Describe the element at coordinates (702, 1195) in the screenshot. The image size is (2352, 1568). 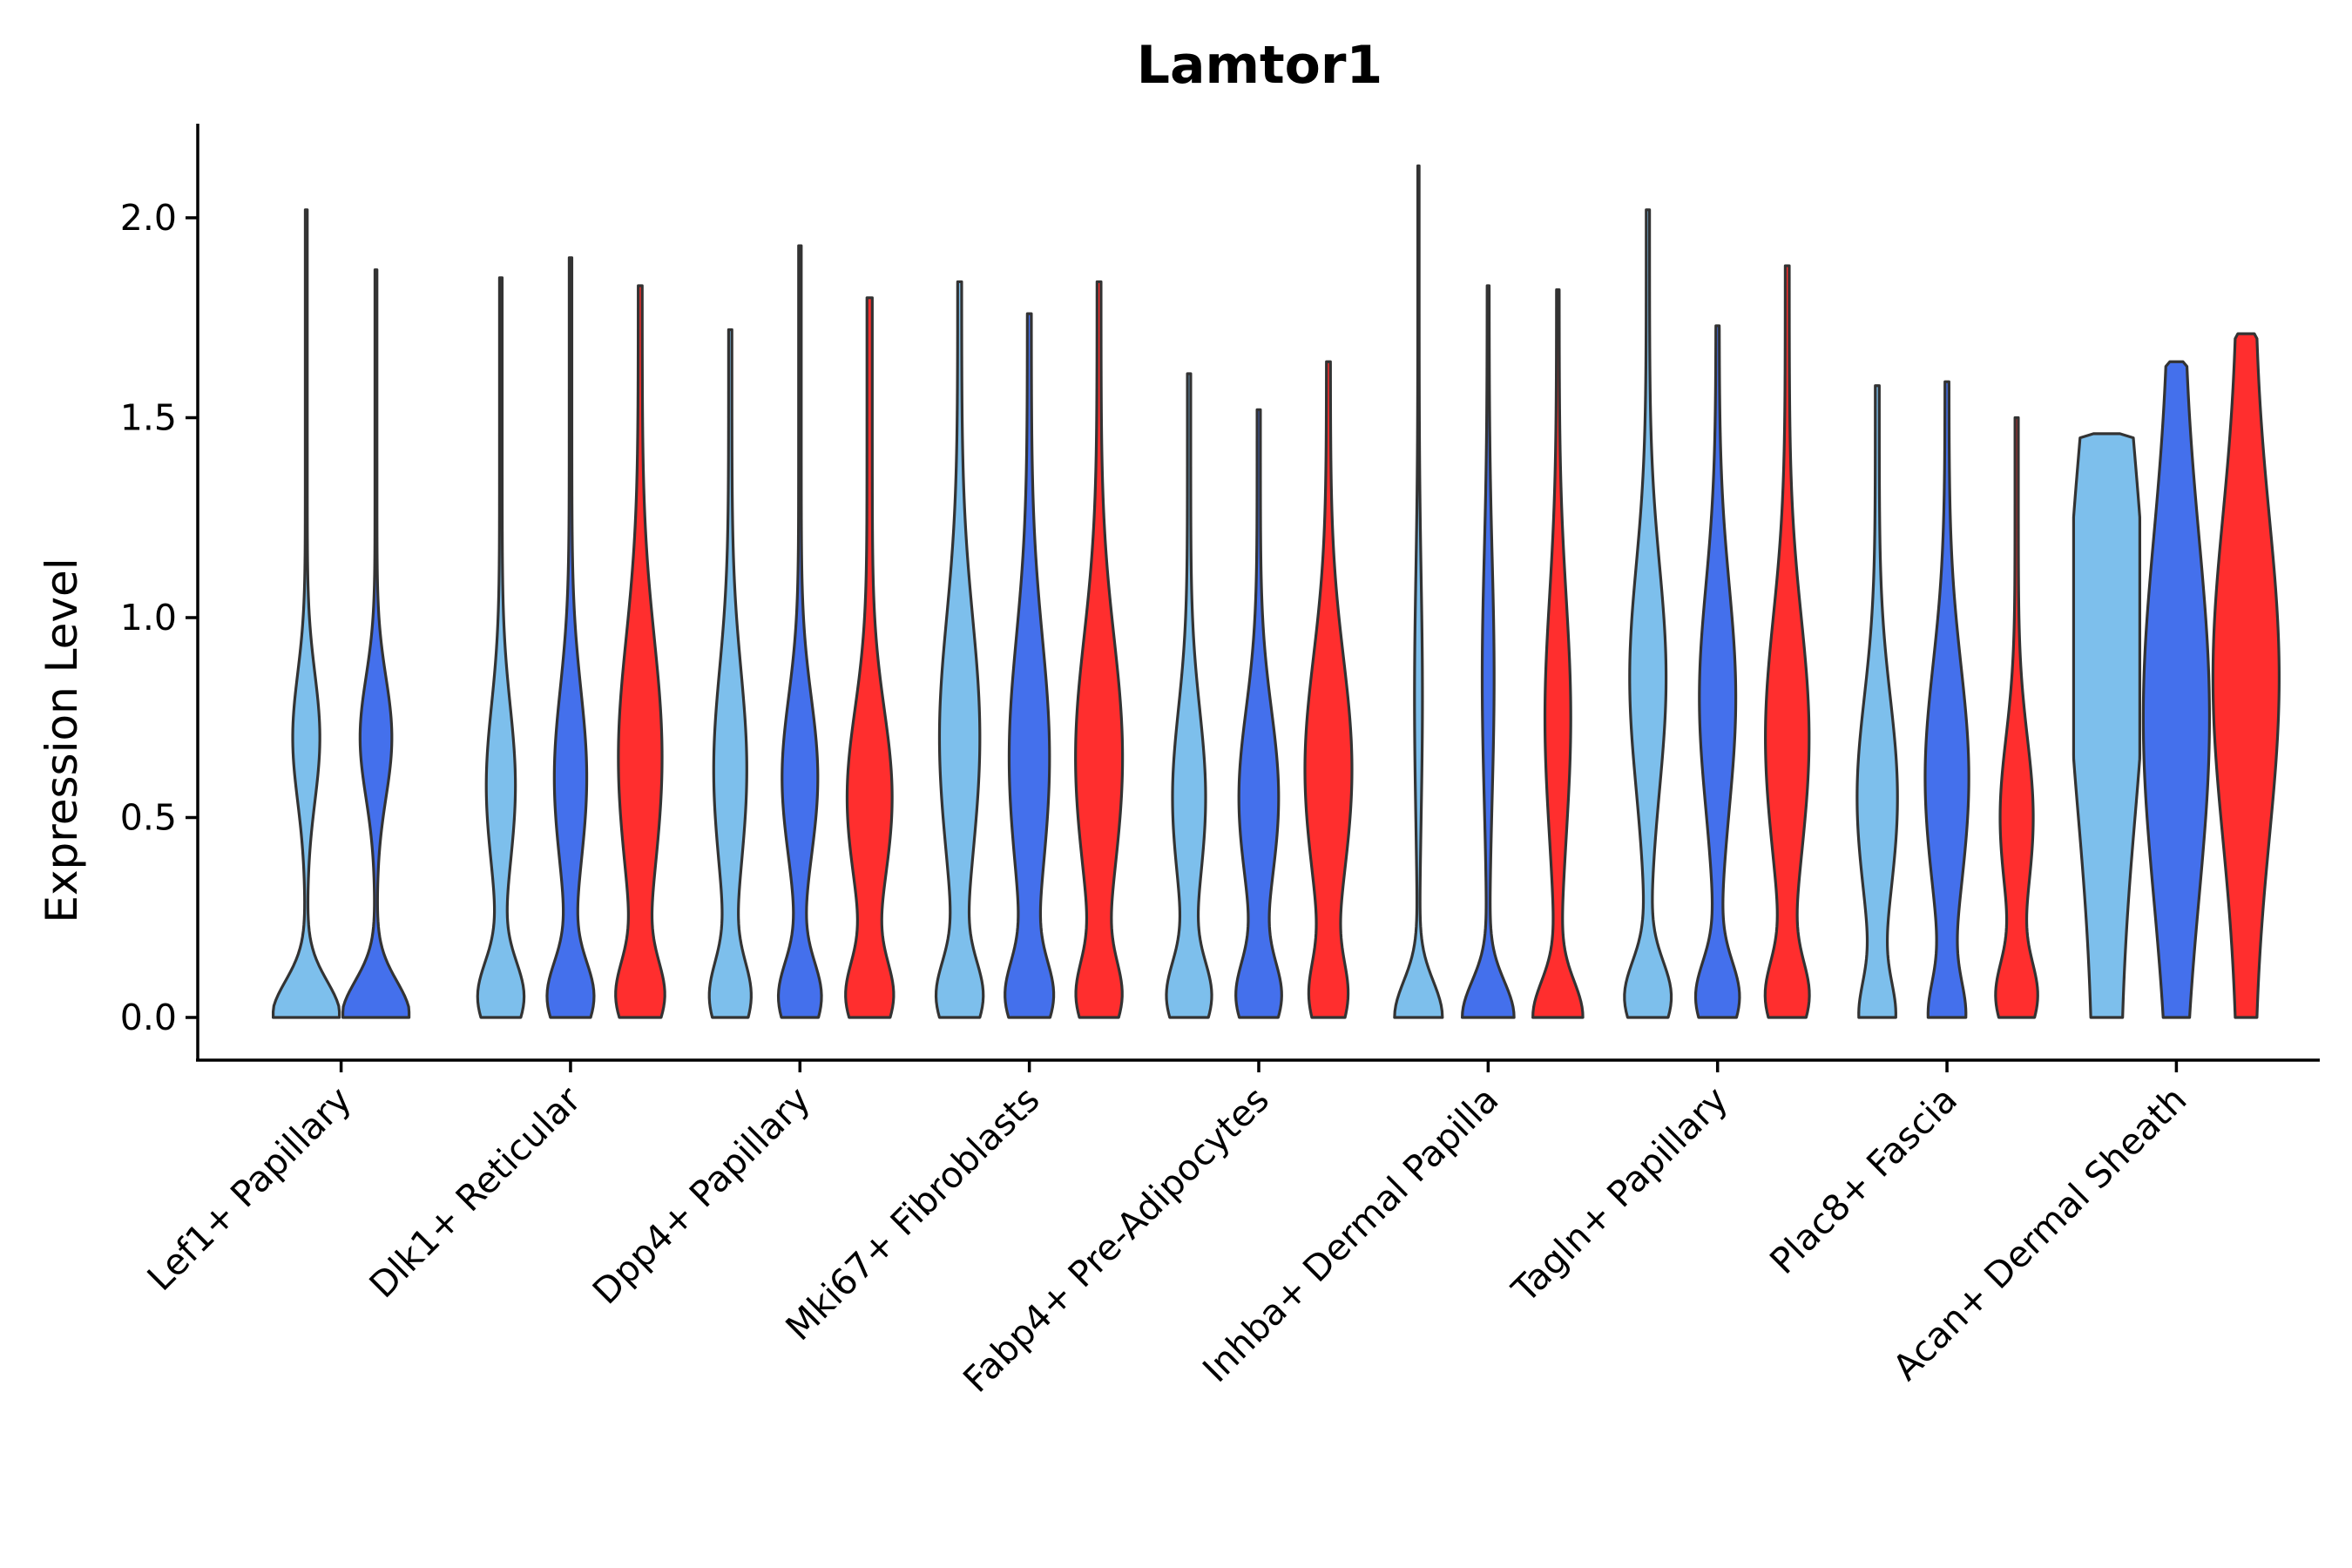
I see `x-tick-label: Dpp4+ Papillary` at that location.